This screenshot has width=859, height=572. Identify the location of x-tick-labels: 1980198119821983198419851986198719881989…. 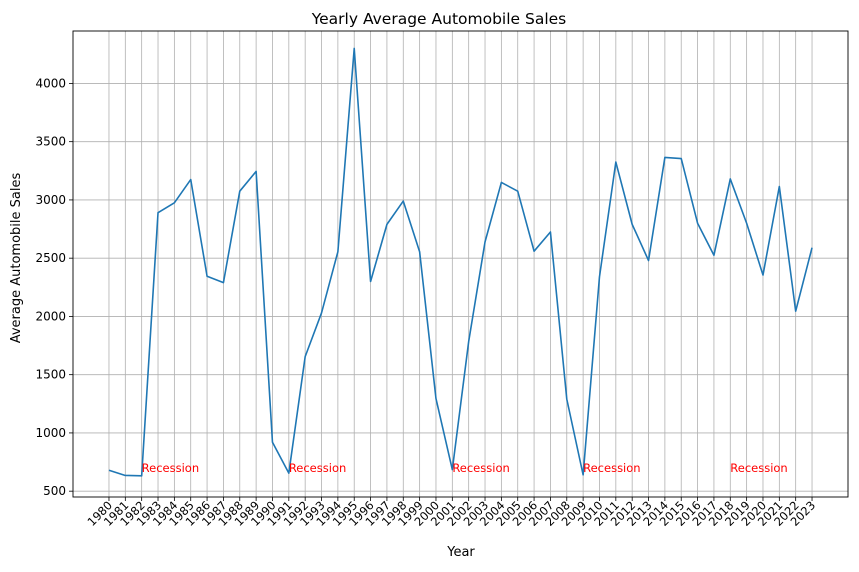
(451, 513).